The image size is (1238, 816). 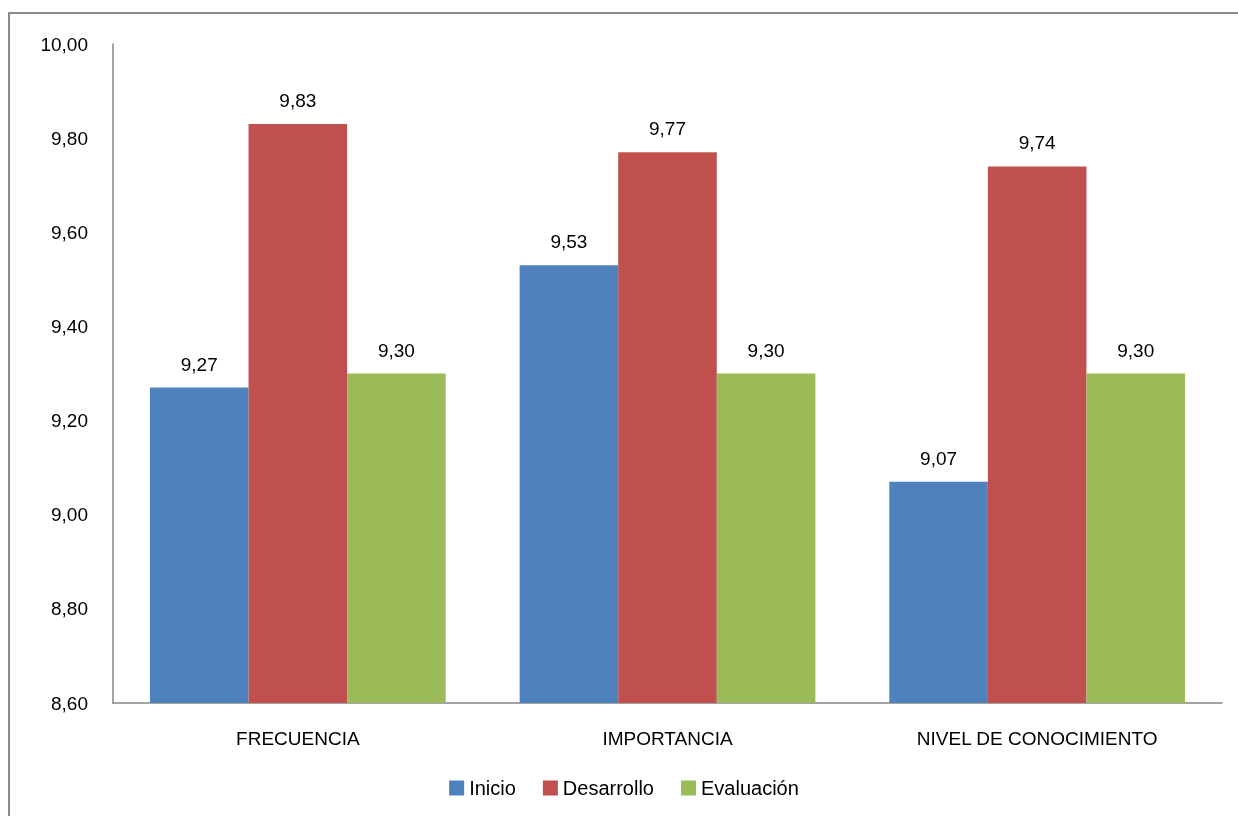 I want to click on y-tick-label: 9,80, so click(x=69, y=138).